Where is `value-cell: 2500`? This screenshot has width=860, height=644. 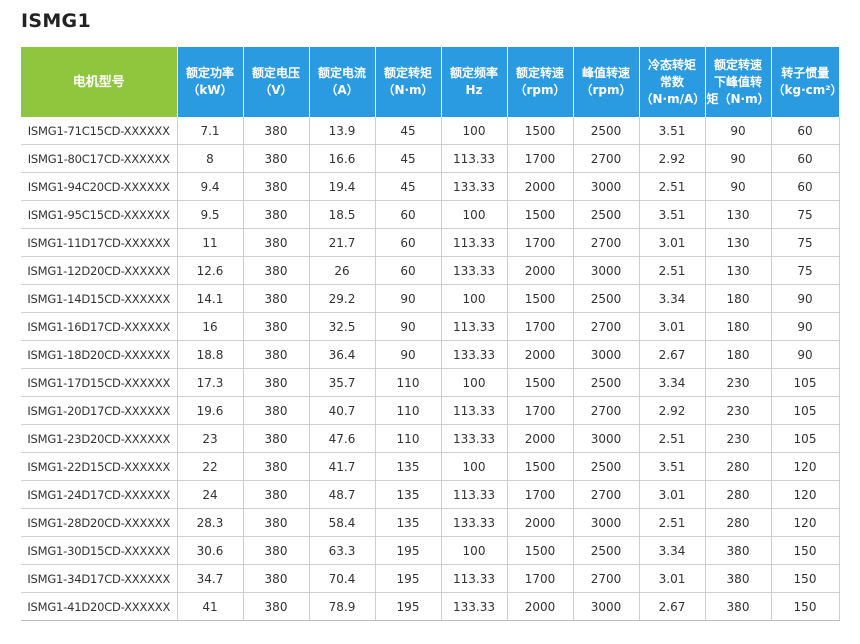 value-cell: 2500 is located at coordinates (605, 382).